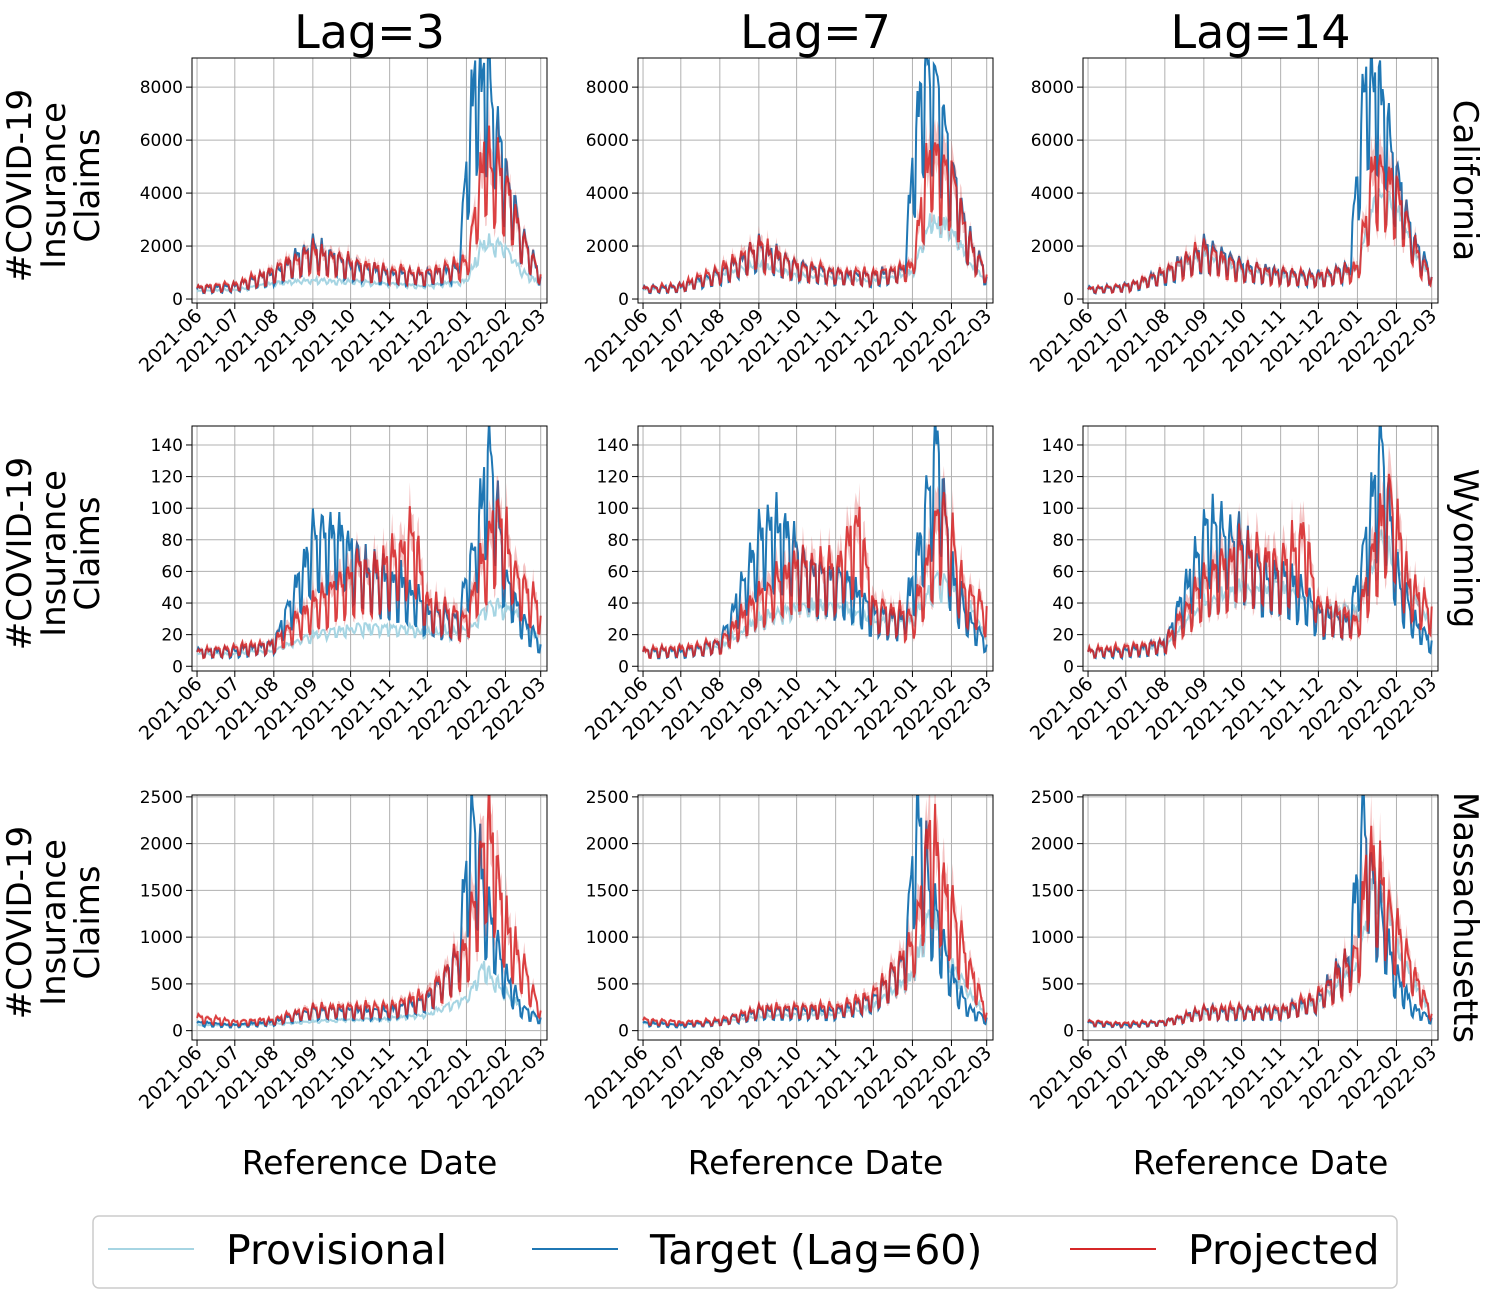 The width and height of the screenshot is (1490, 1299). Describe the element at coordinates (369, 32) in the screenshot. I see `column-title: Lag=3` at that location.